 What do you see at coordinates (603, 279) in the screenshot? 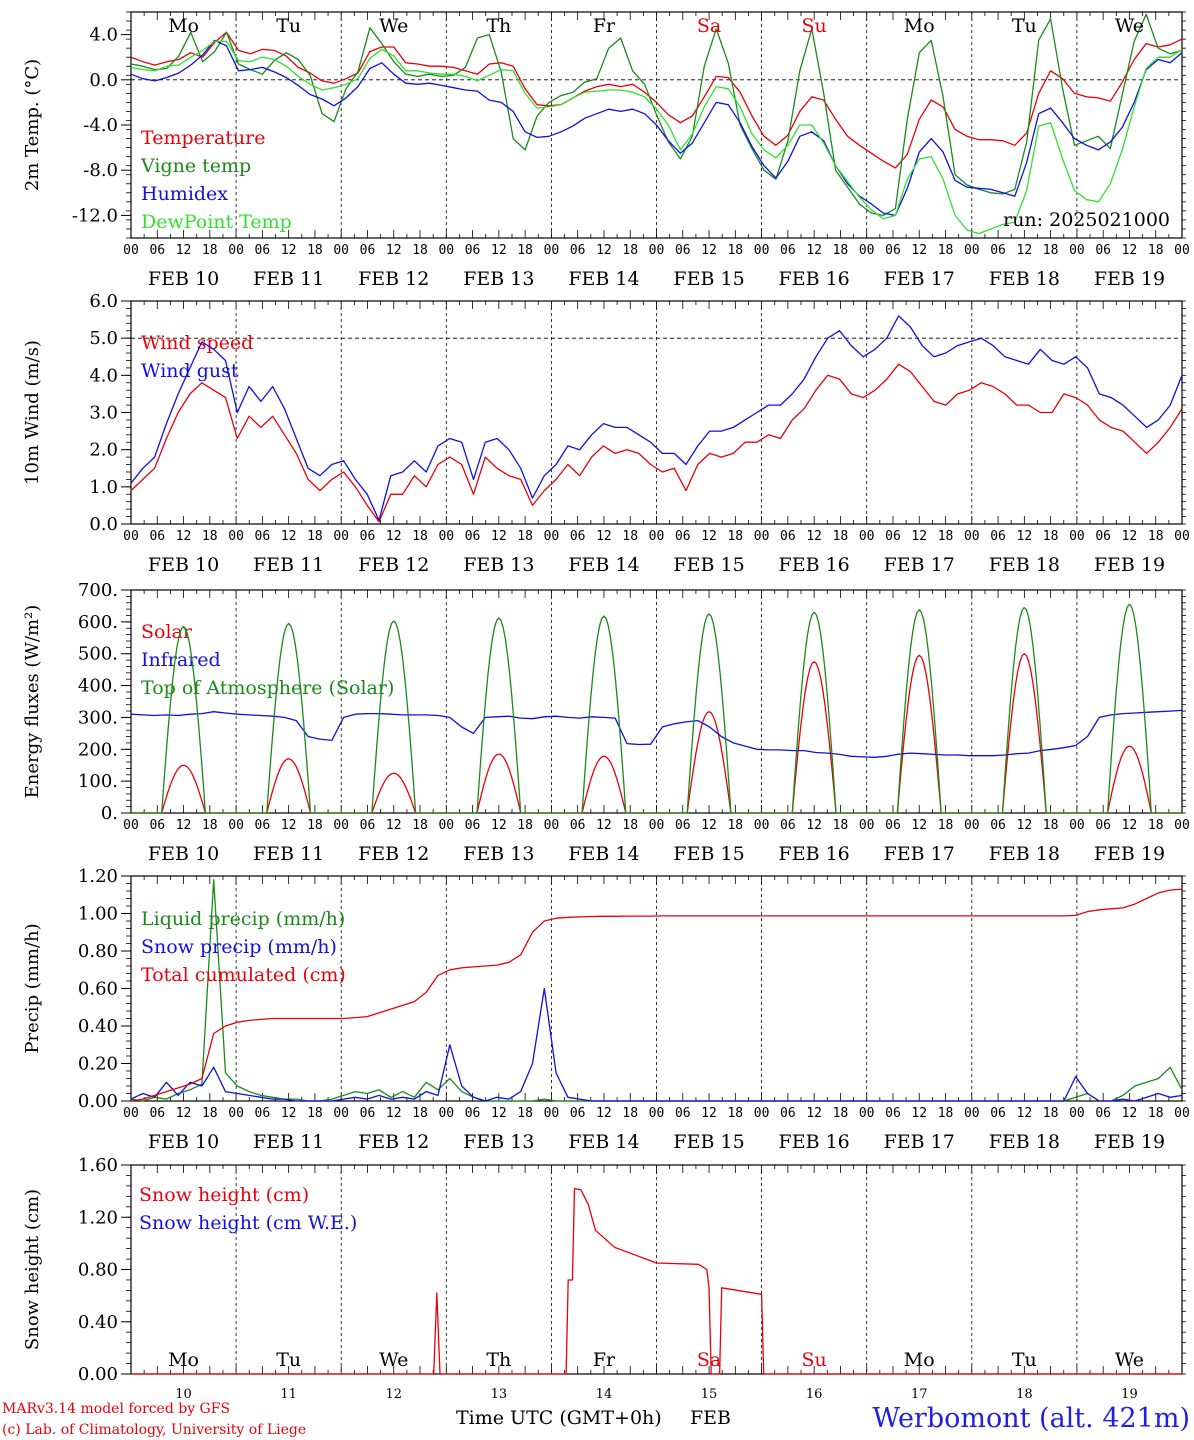
I see `x-date-label: FEB 14` at bounding box center [603, 279].